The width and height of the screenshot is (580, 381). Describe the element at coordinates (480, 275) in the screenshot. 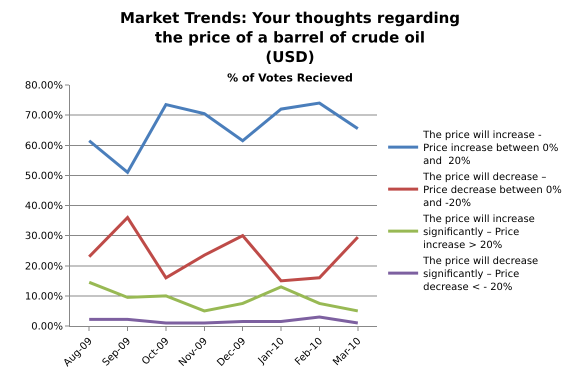

I see `legend-label: The price will decrease significantly – Price decrease < - 20%` at that location.